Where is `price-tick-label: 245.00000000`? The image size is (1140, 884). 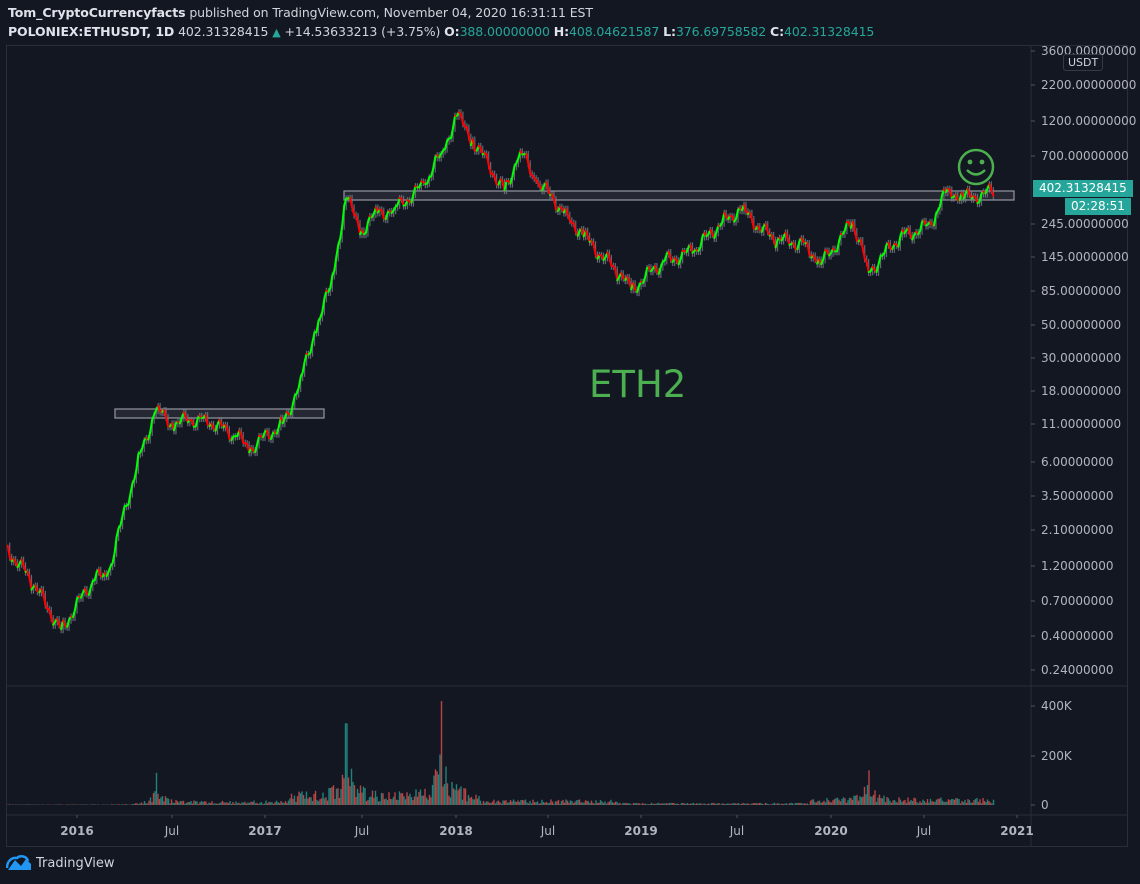 price-tick-label: 245.00000000 is located at coordinates (1085, 224).